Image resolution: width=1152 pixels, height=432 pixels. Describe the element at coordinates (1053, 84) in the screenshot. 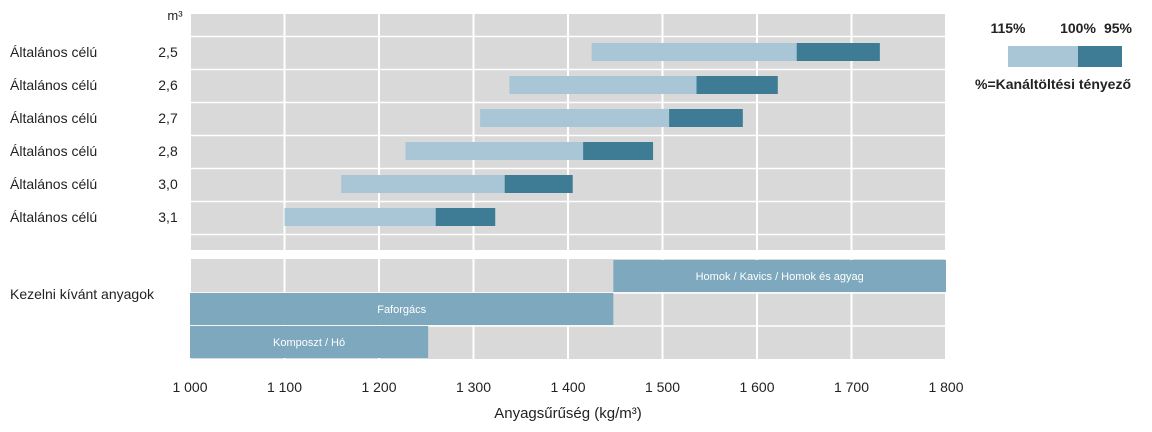

I see `legend-caption: %=Kanáltöltési tényező` at that location.